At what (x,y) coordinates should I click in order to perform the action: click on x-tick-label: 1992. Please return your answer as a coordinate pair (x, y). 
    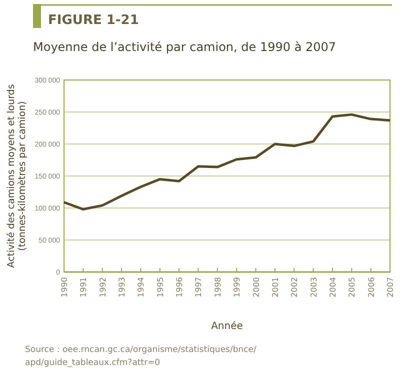
    Looking at the image, I should click on (103, 287).